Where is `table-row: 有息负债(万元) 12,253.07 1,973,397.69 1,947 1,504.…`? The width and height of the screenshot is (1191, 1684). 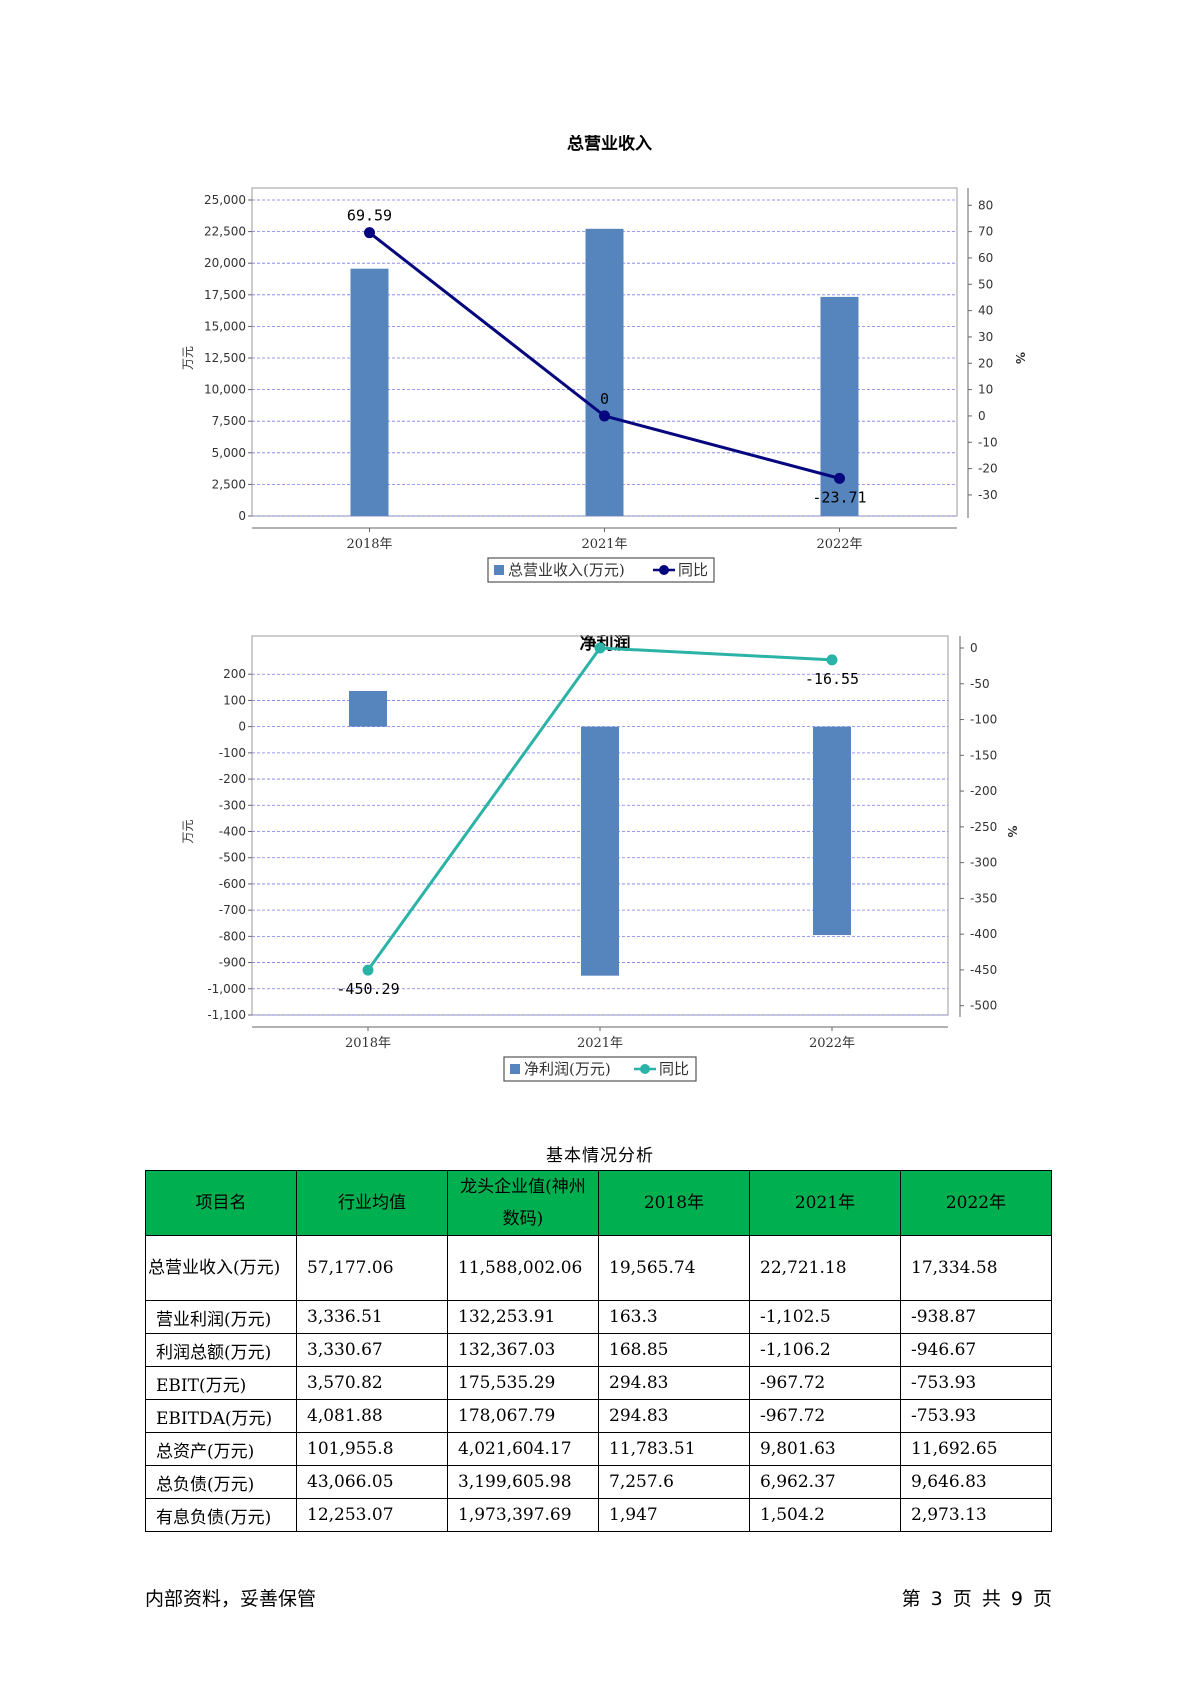 table-row: 有息负债(万元) 12,253.07 1,973,397.69 1,947 1,504.… is located at coordinates (598, 1515).